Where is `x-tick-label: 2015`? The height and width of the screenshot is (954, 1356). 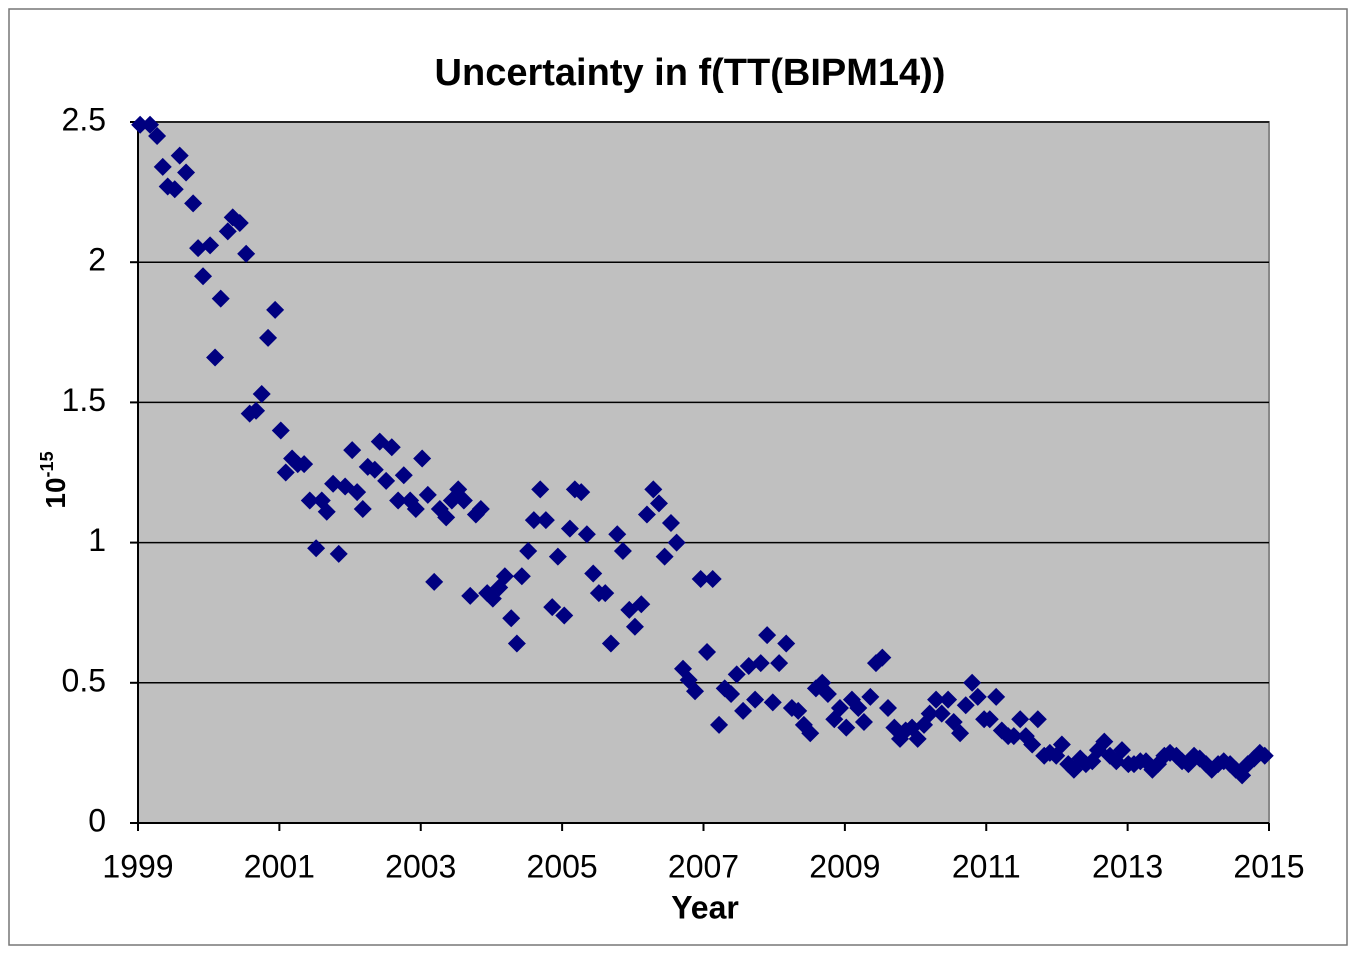
x-tick-label: 2015 is located at coordinates (1268, 866).